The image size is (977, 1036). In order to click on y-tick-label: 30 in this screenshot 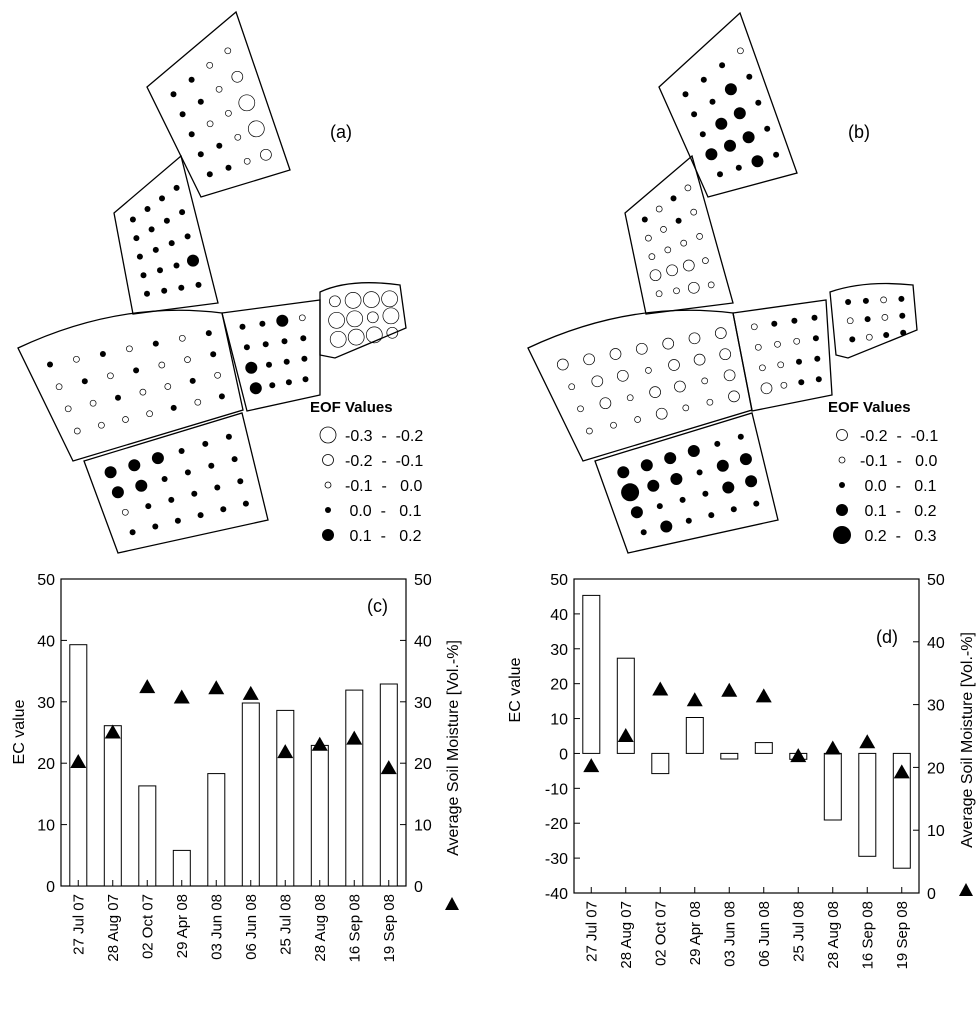, I will do `click(46, 703)`.